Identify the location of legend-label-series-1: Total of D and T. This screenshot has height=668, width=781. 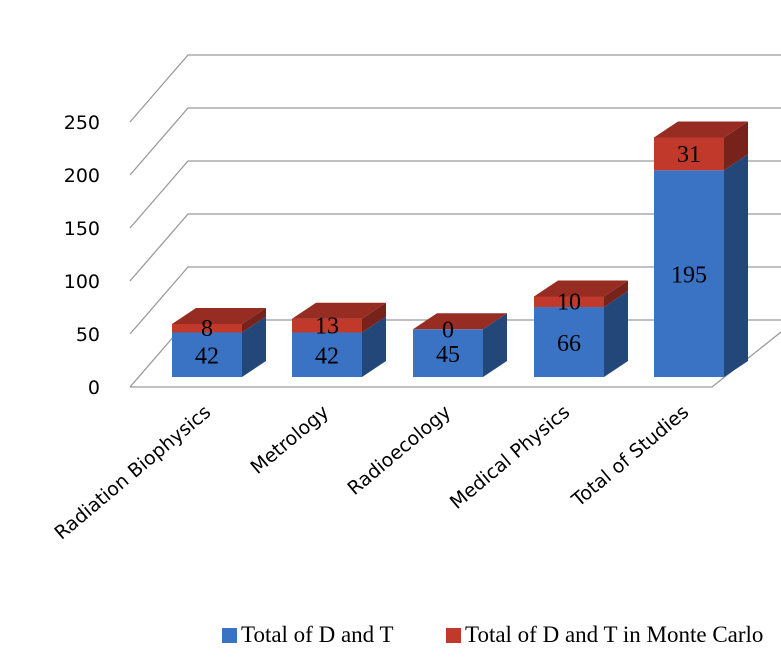
(317, 634).